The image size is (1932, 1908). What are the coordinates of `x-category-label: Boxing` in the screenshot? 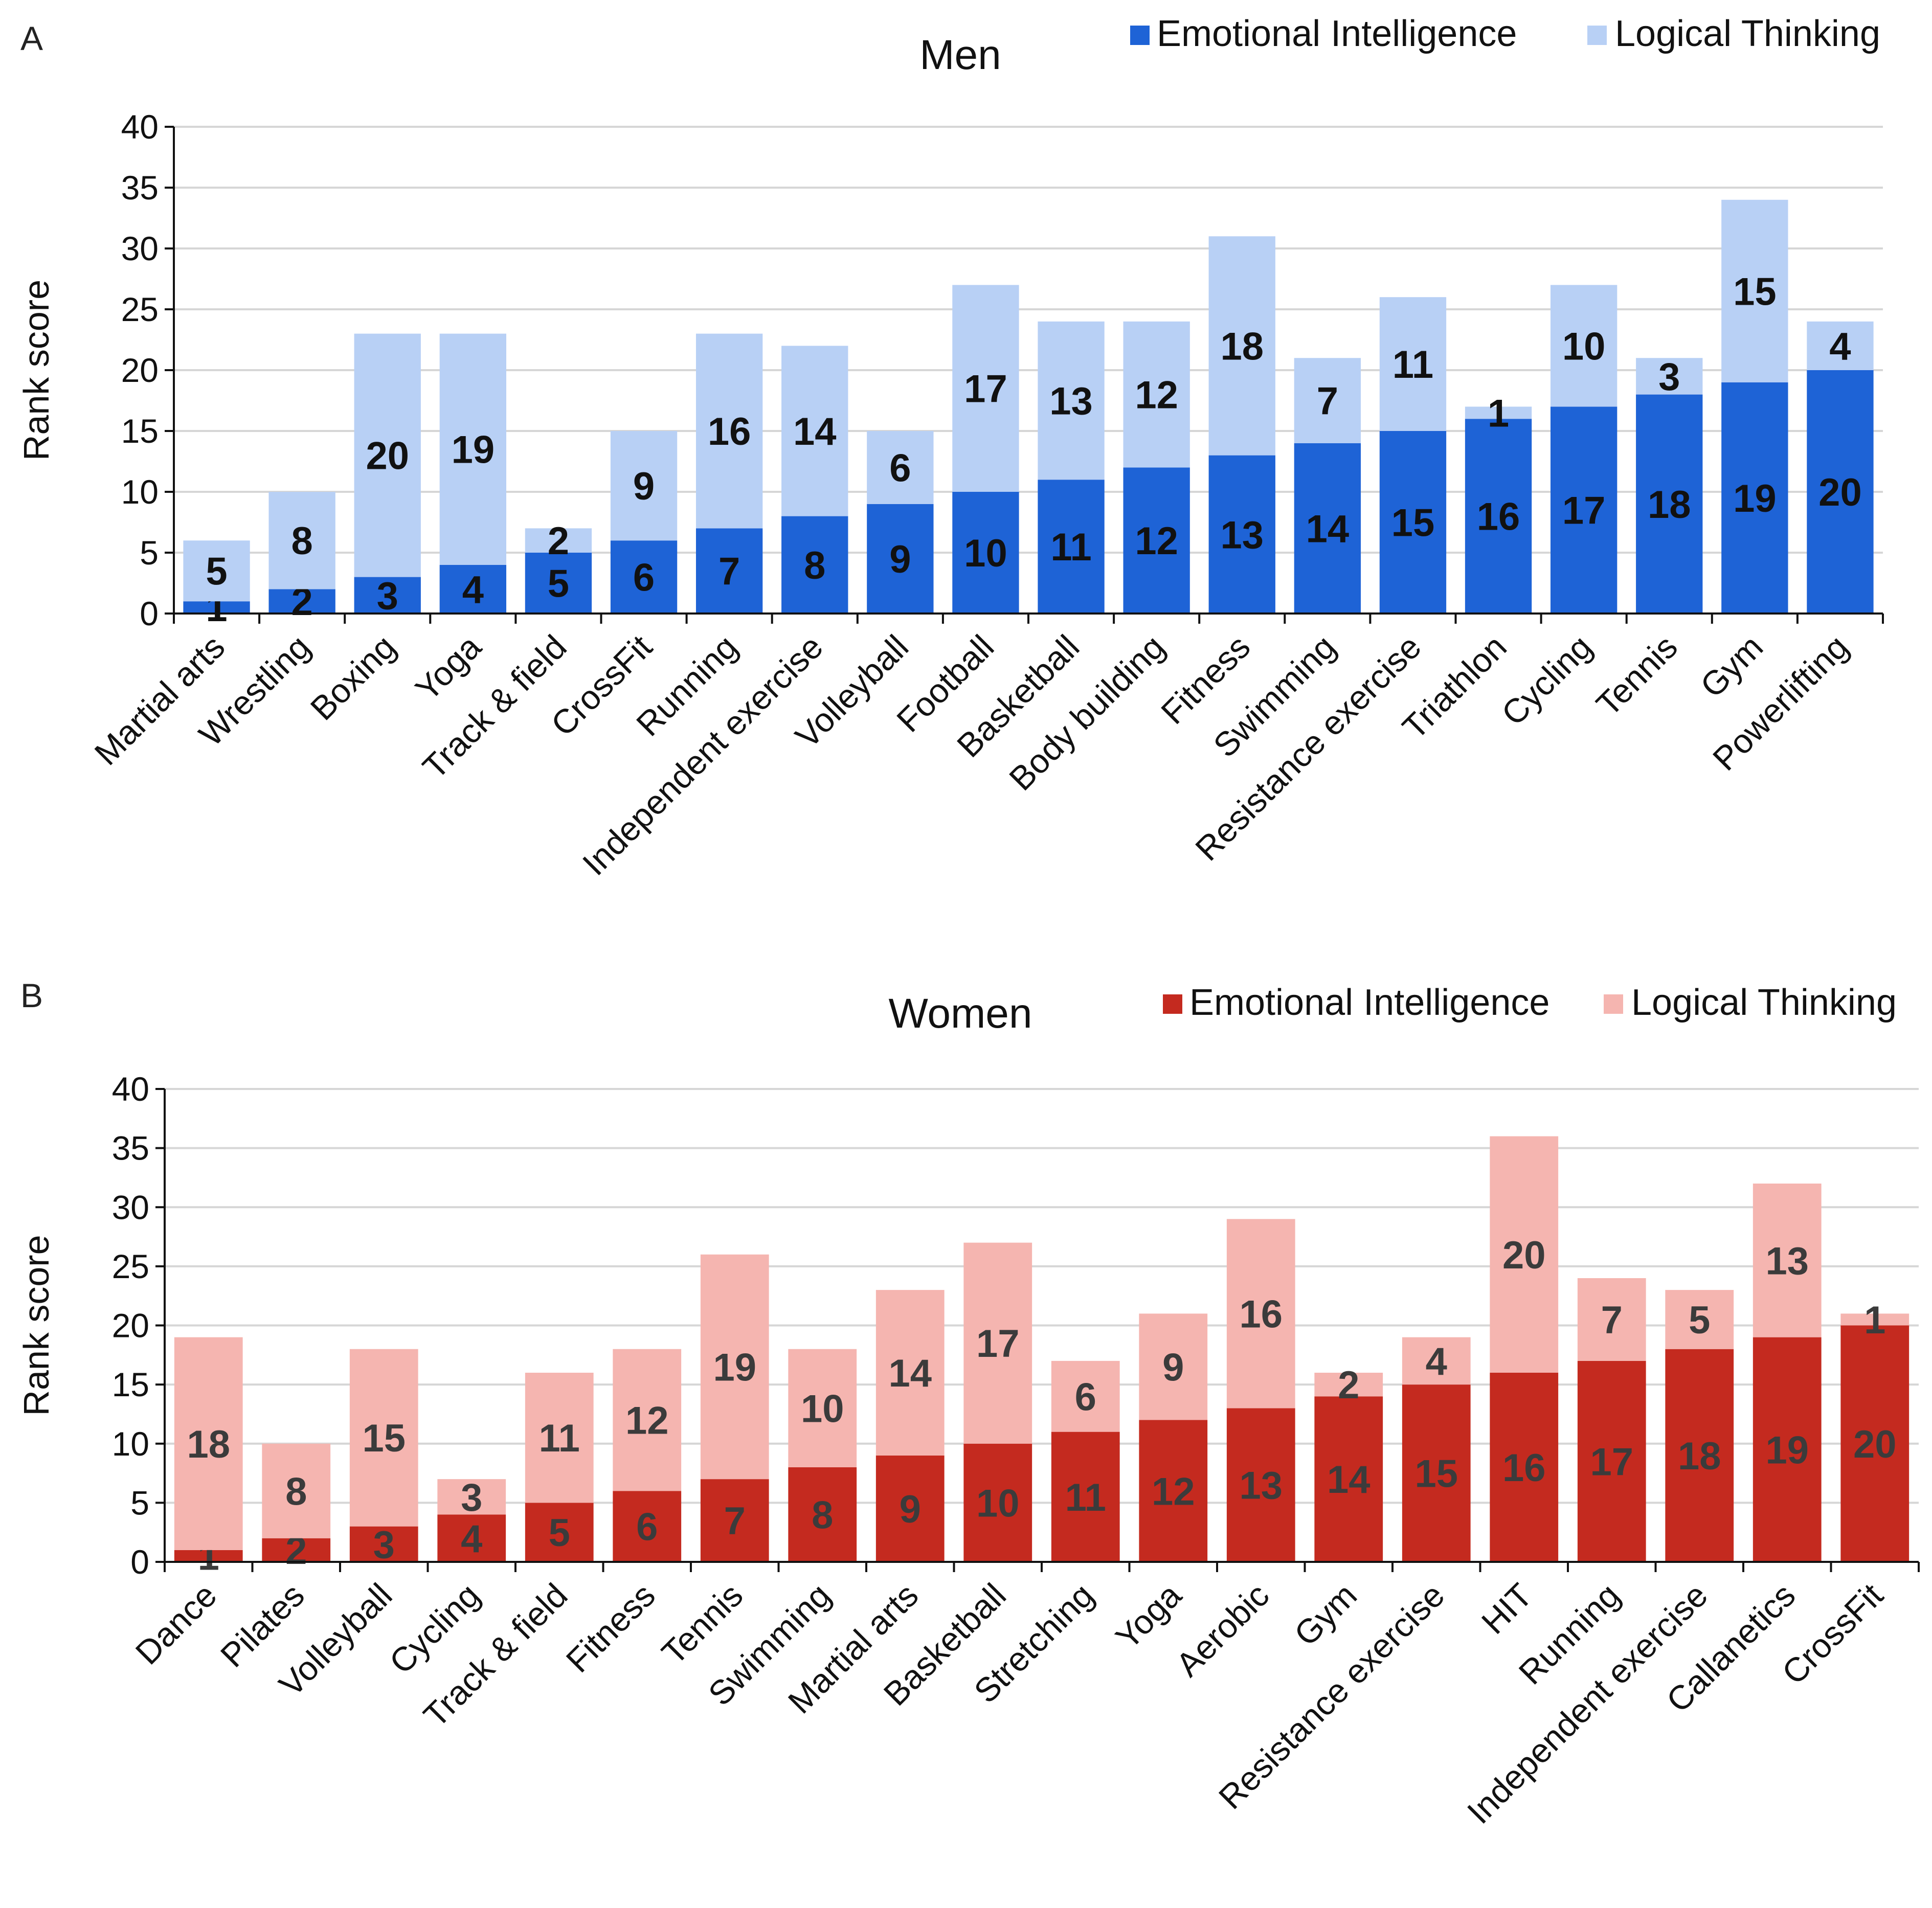 It's located at (353, 678).